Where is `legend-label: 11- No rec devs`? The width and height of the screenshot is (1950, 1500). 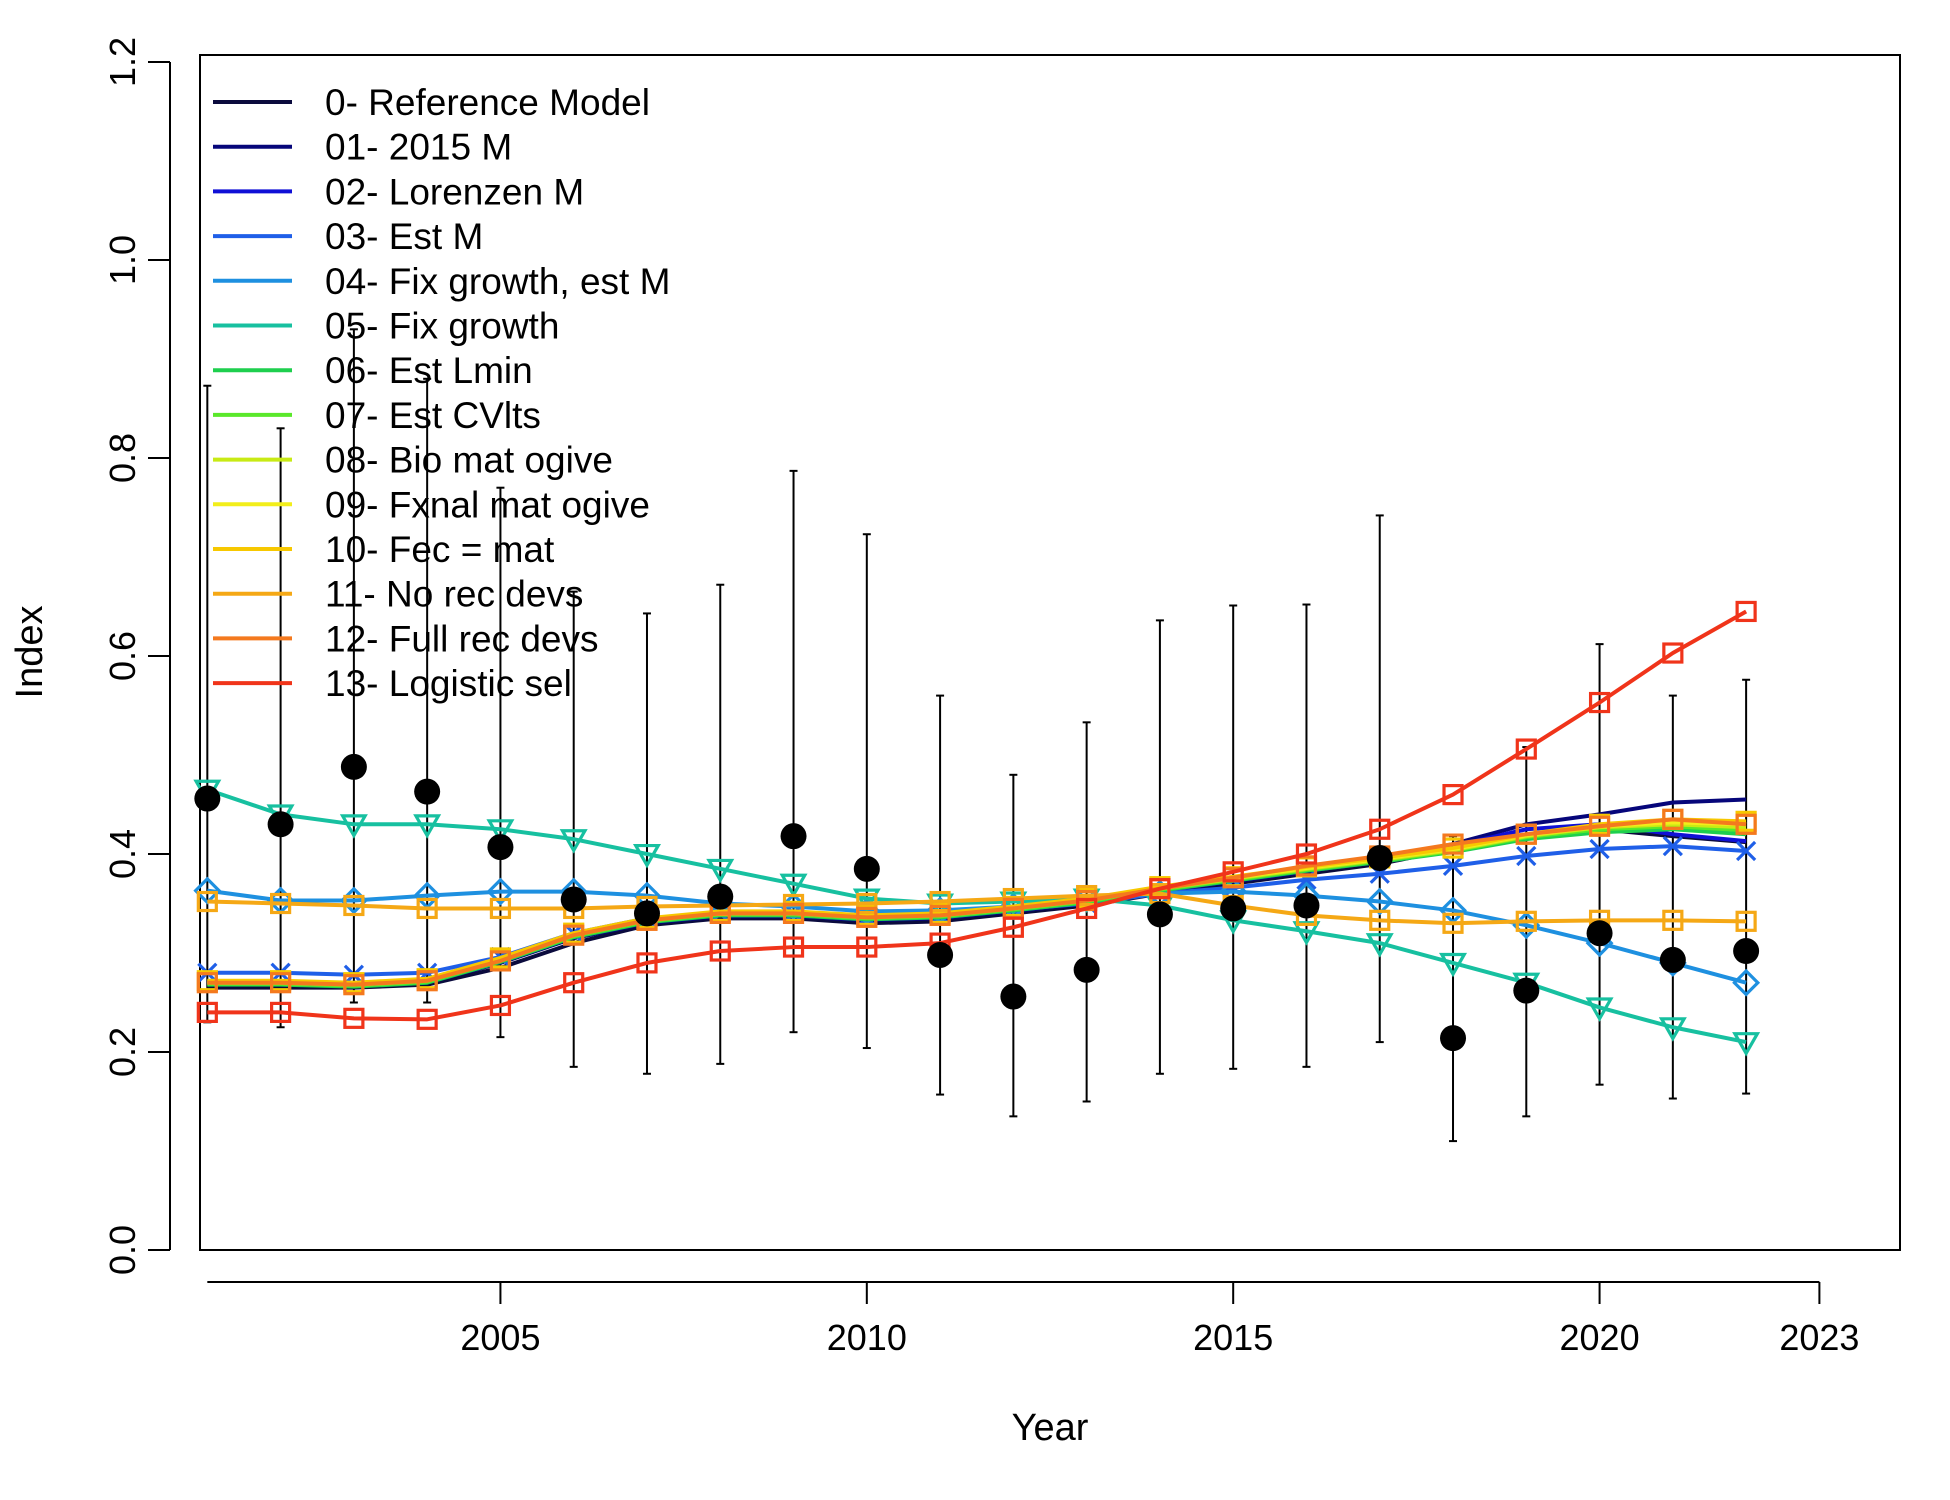 legend-label: 11- No rec devs is located at coordinates (454, 594).